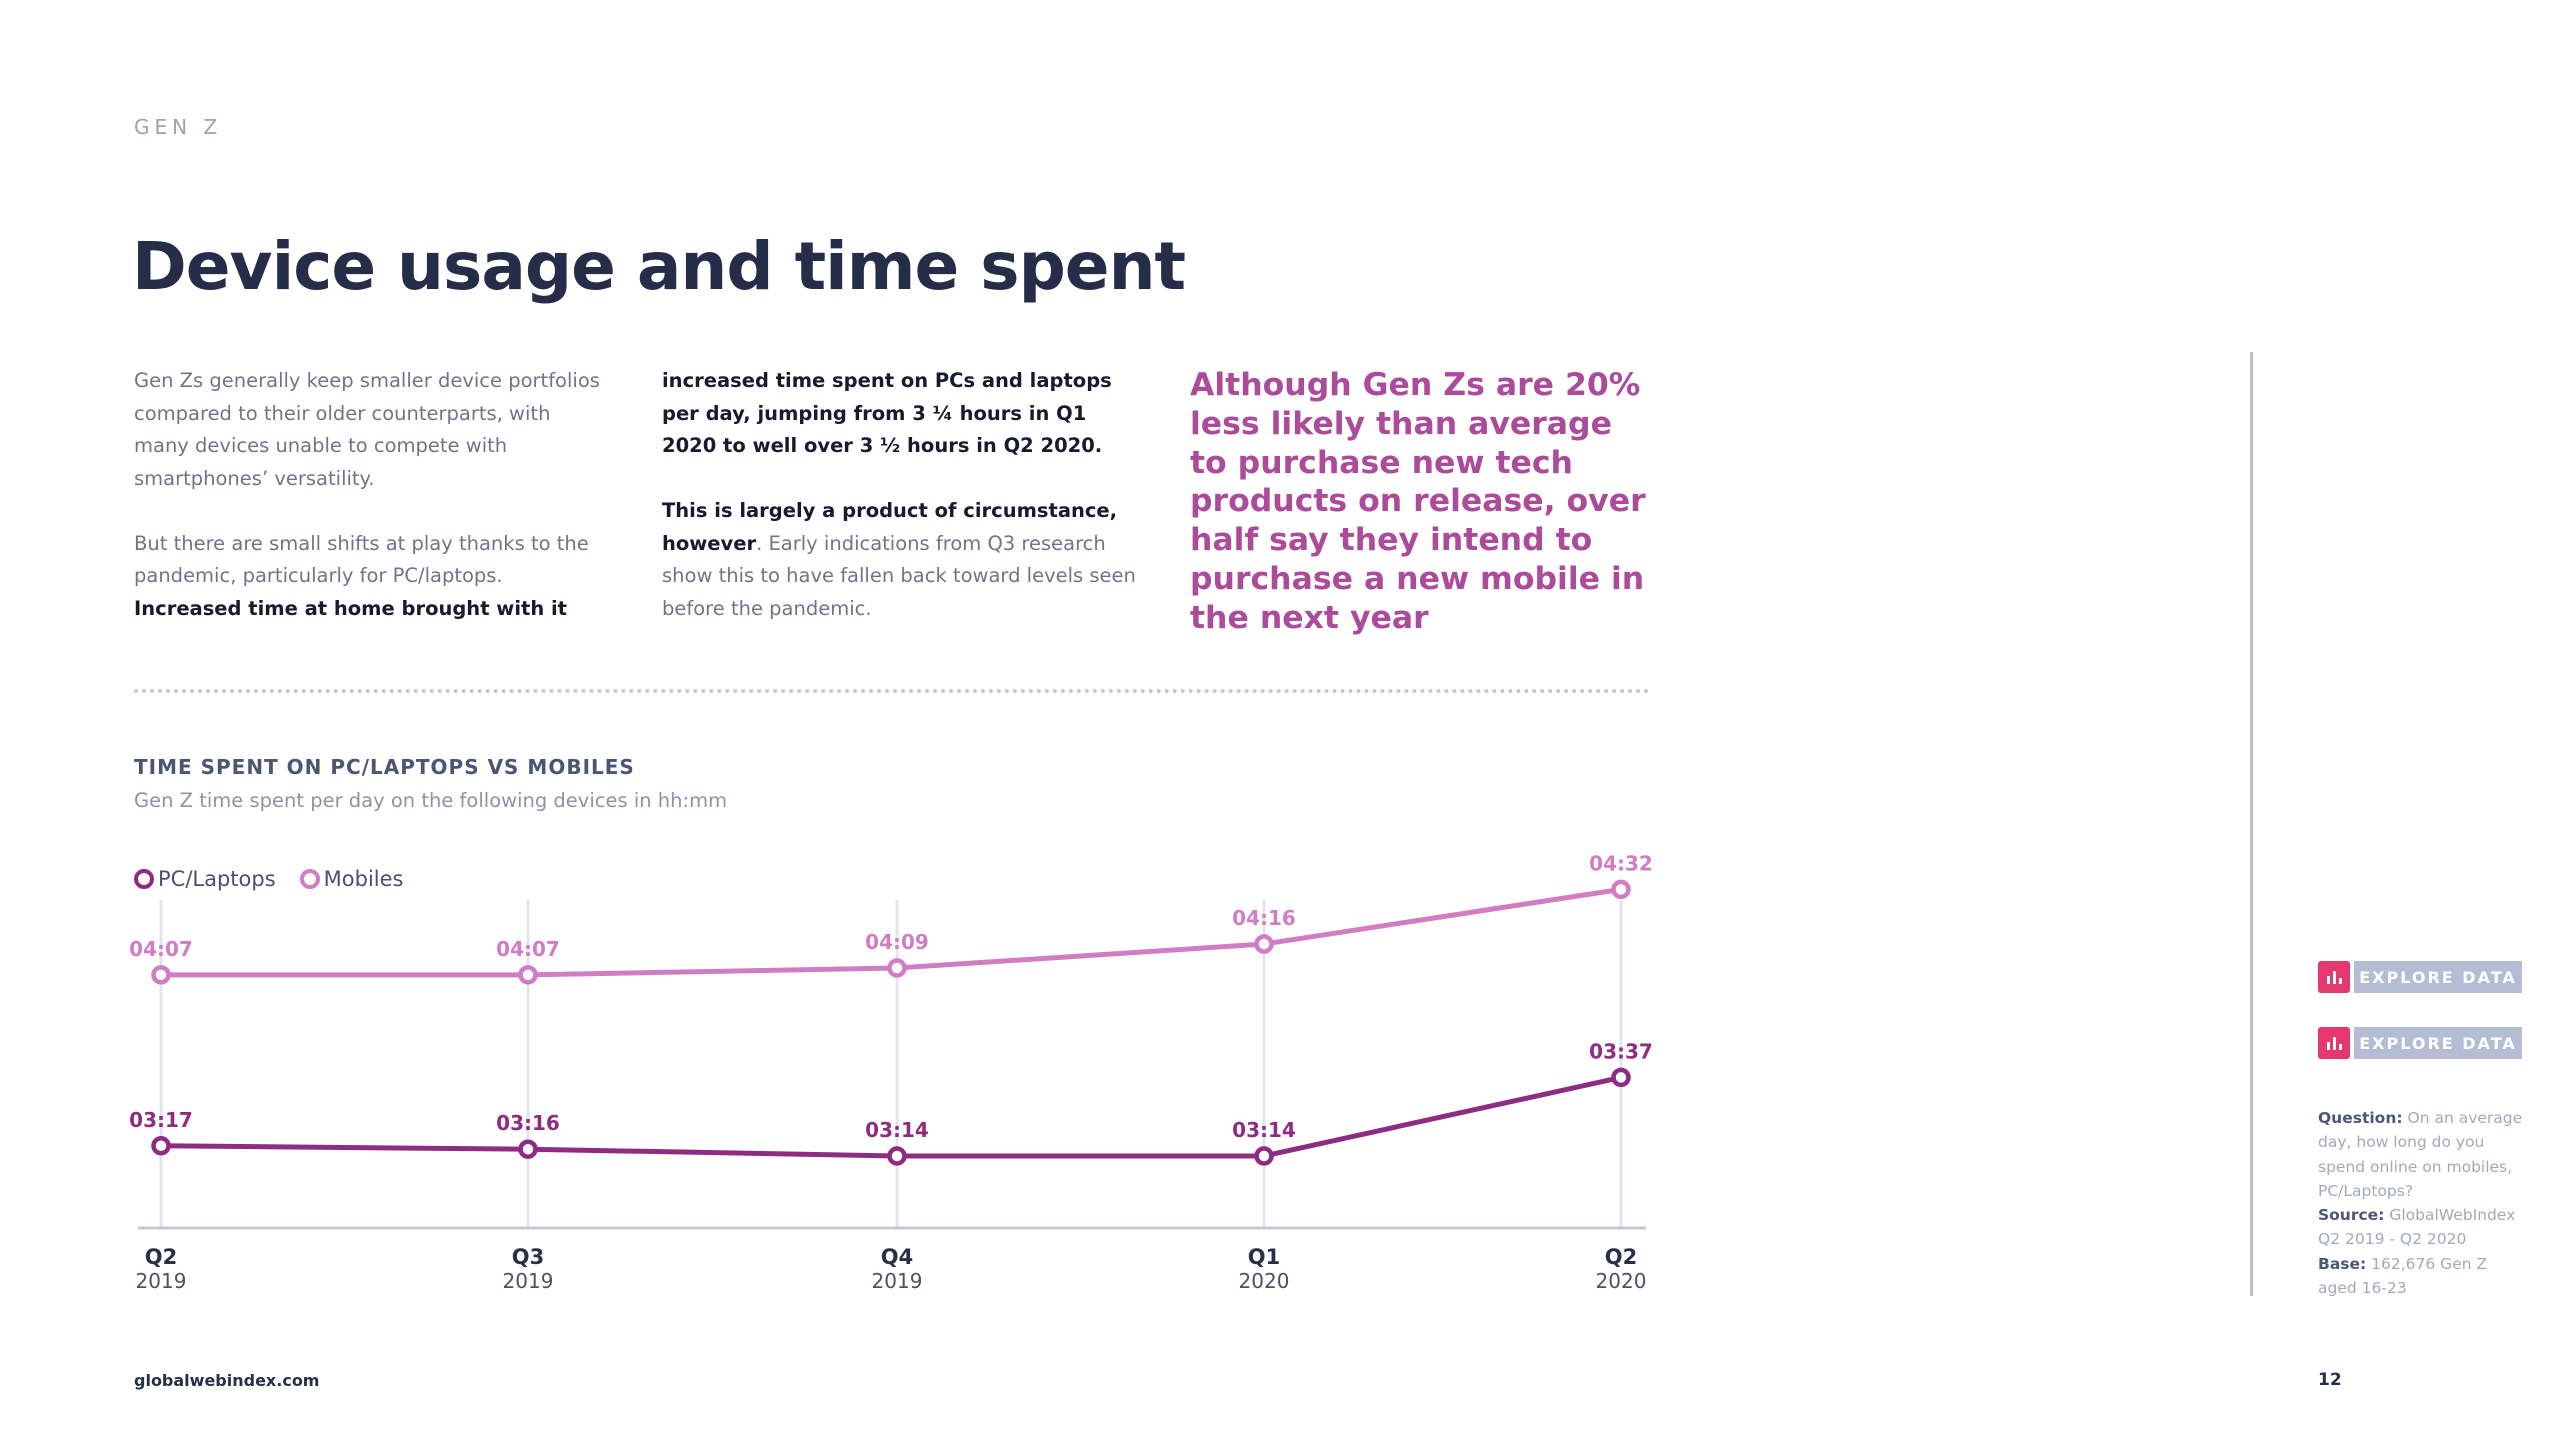 This screenshot has width=2560, height=1440. Describe the element at coordinates (528, 1281) in the screenshot. I see `x-tick-year-1: 2019` at that location.